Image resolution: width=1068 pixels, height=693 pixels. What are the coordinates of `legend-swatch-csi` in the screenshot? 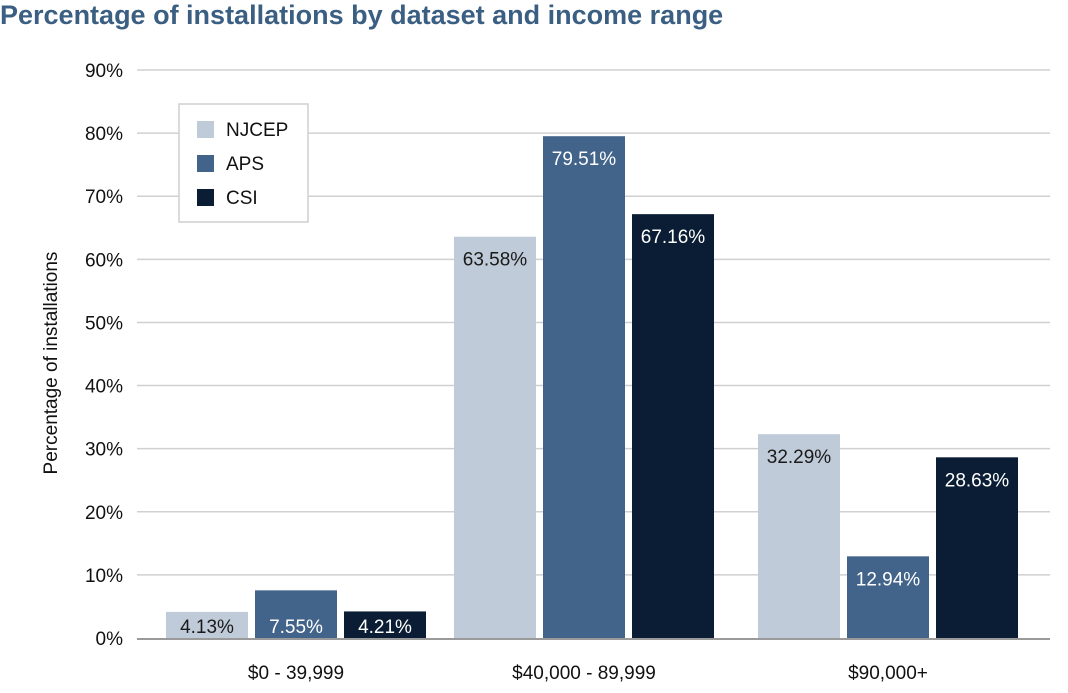 It's located at (205, 197).